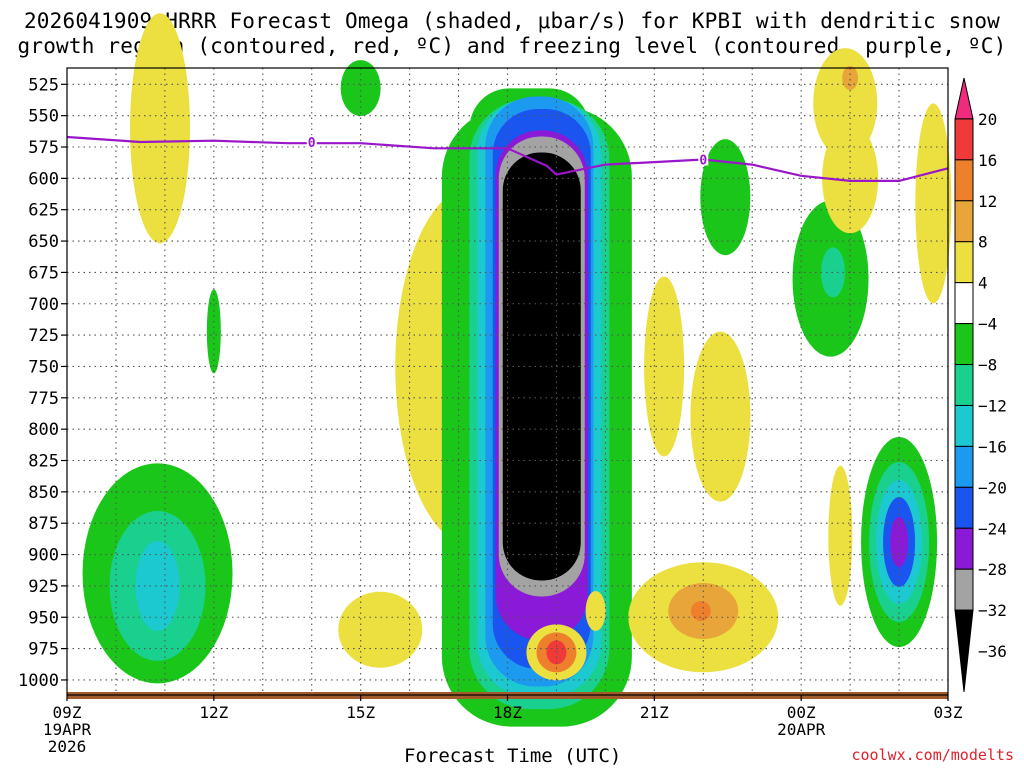 This screenshot has width=1024, height=768. I want to click on colorbar-label-8: −16, so click(992, 446).